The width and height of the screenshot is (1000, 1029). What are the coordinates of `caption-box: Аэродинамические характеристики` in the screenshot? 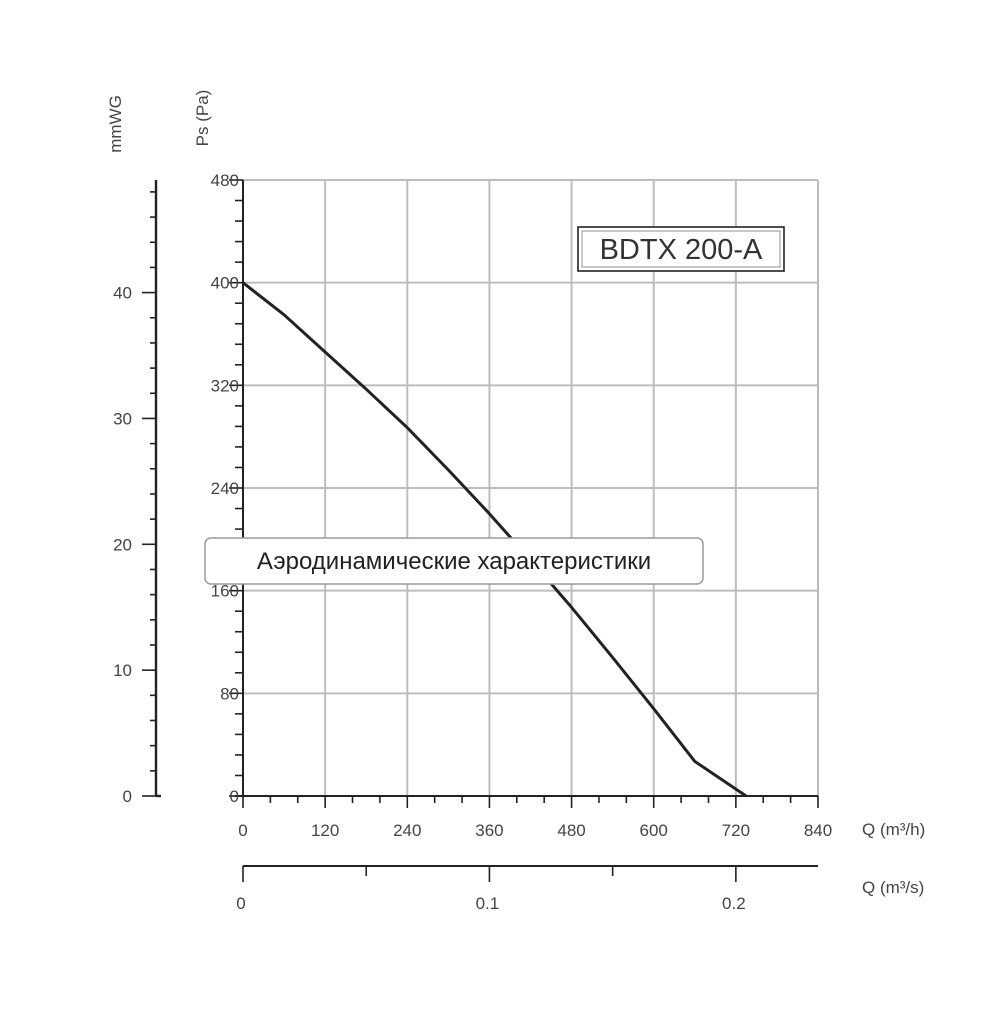 It's located at (454, 561).